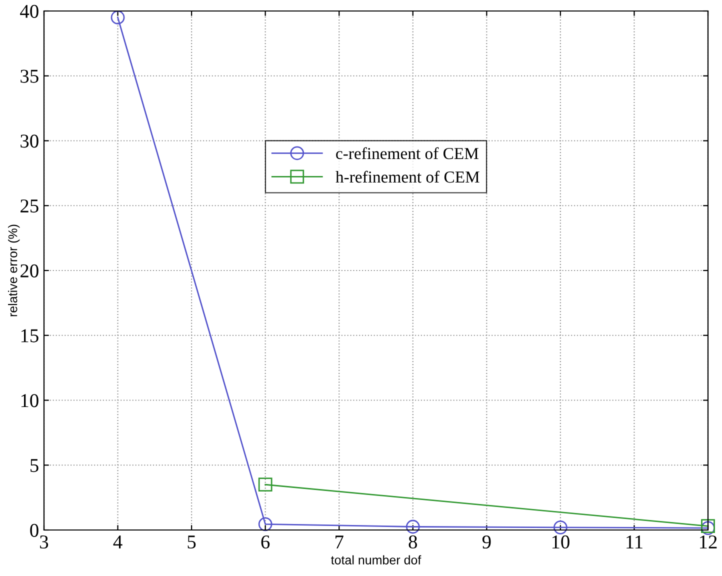  What do you see at coordinates (265, 542) in the screenshot?
I see `x-tick-label: 6` at bounding box center [265, 542].